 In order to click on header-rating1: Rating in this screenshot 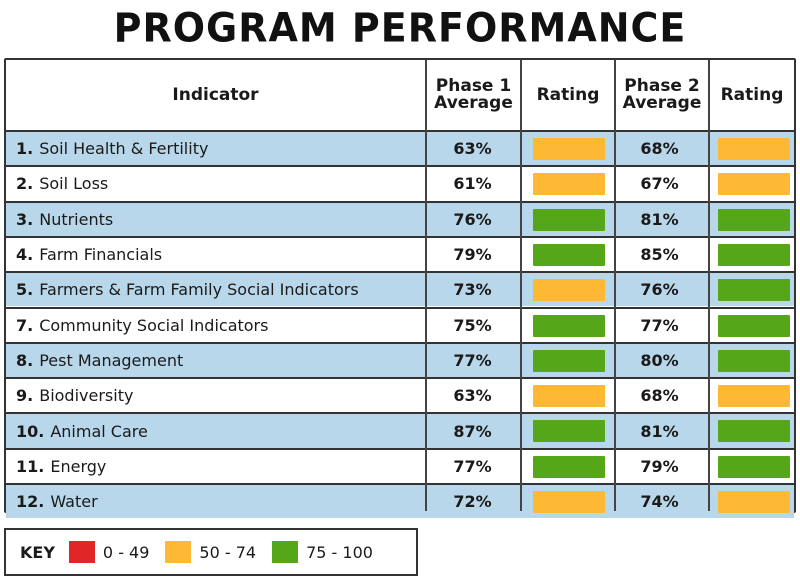, I will do `click(568, 94)`.